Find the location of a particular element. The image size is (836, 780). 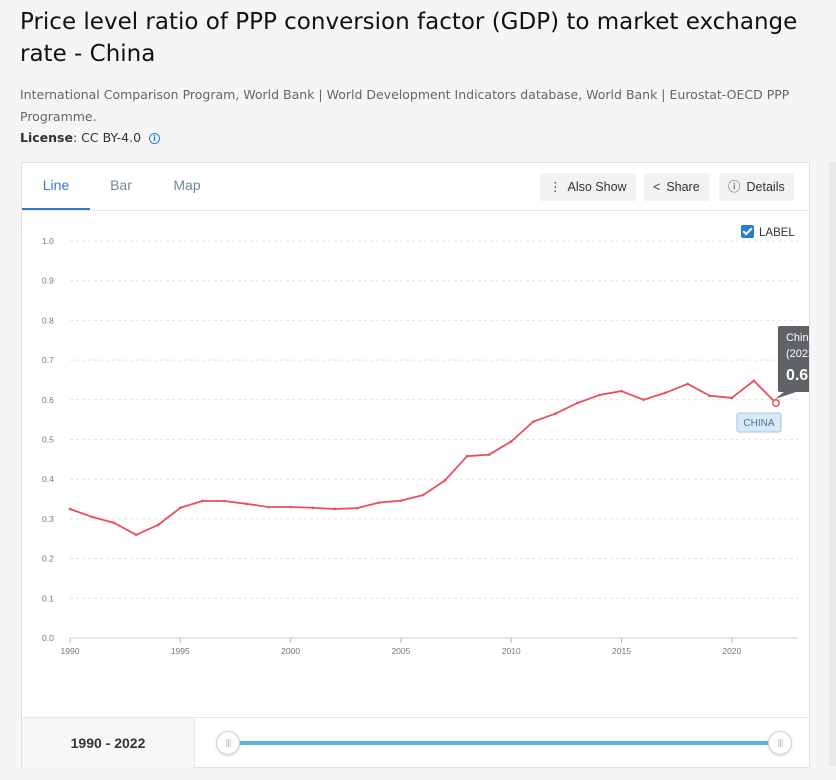

series-end-label: CHINA is located at coordinates (758, 423).